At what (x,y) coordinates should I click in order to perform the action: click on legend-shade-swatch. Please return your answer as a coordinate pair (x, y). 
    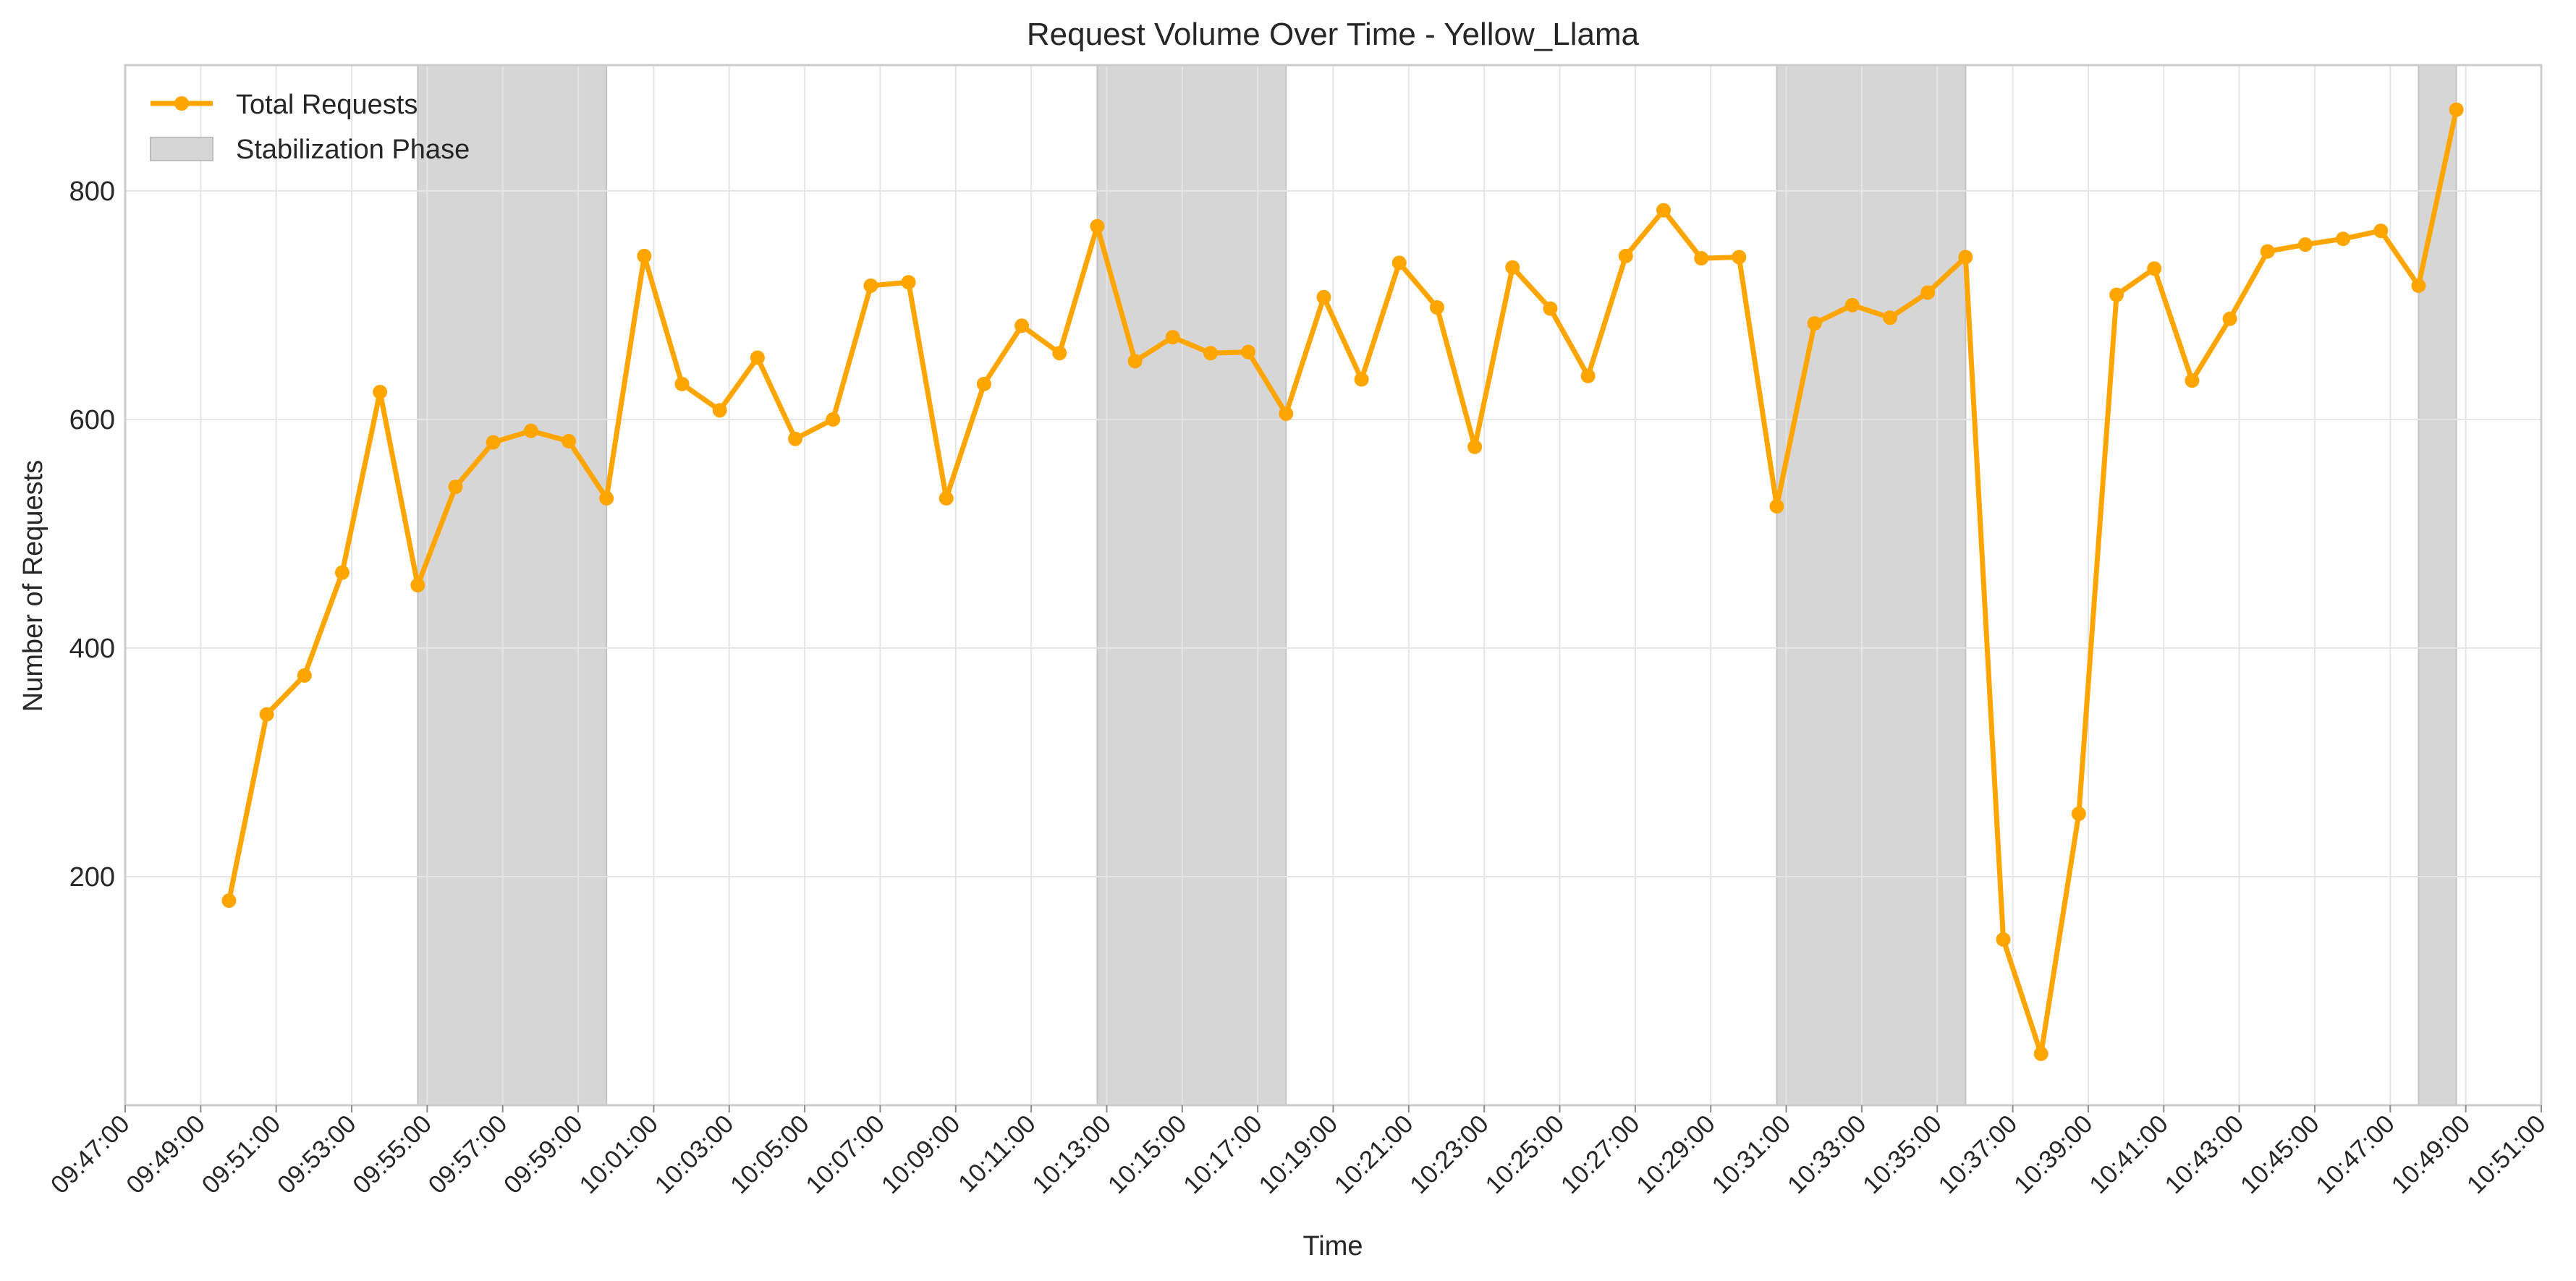
    Looking at the image, I should click on (181, 149).